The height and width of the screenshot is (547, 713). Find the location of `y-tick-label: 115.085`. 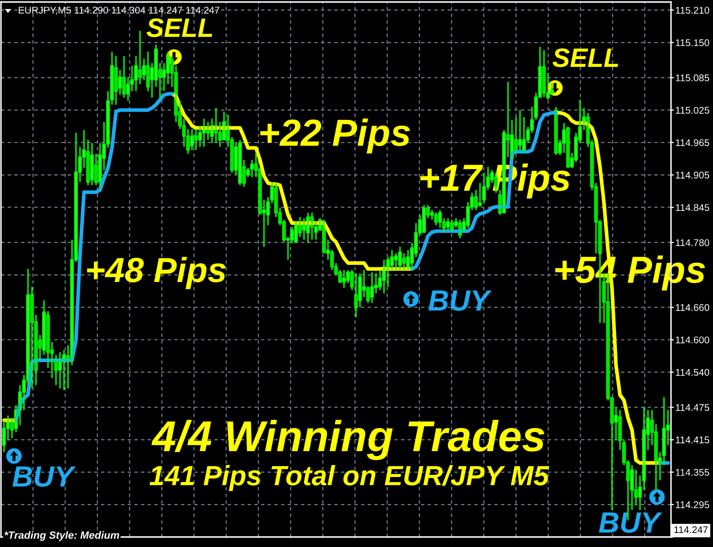

y-tick-label: 115.085 is located at coordinates (693, 78).